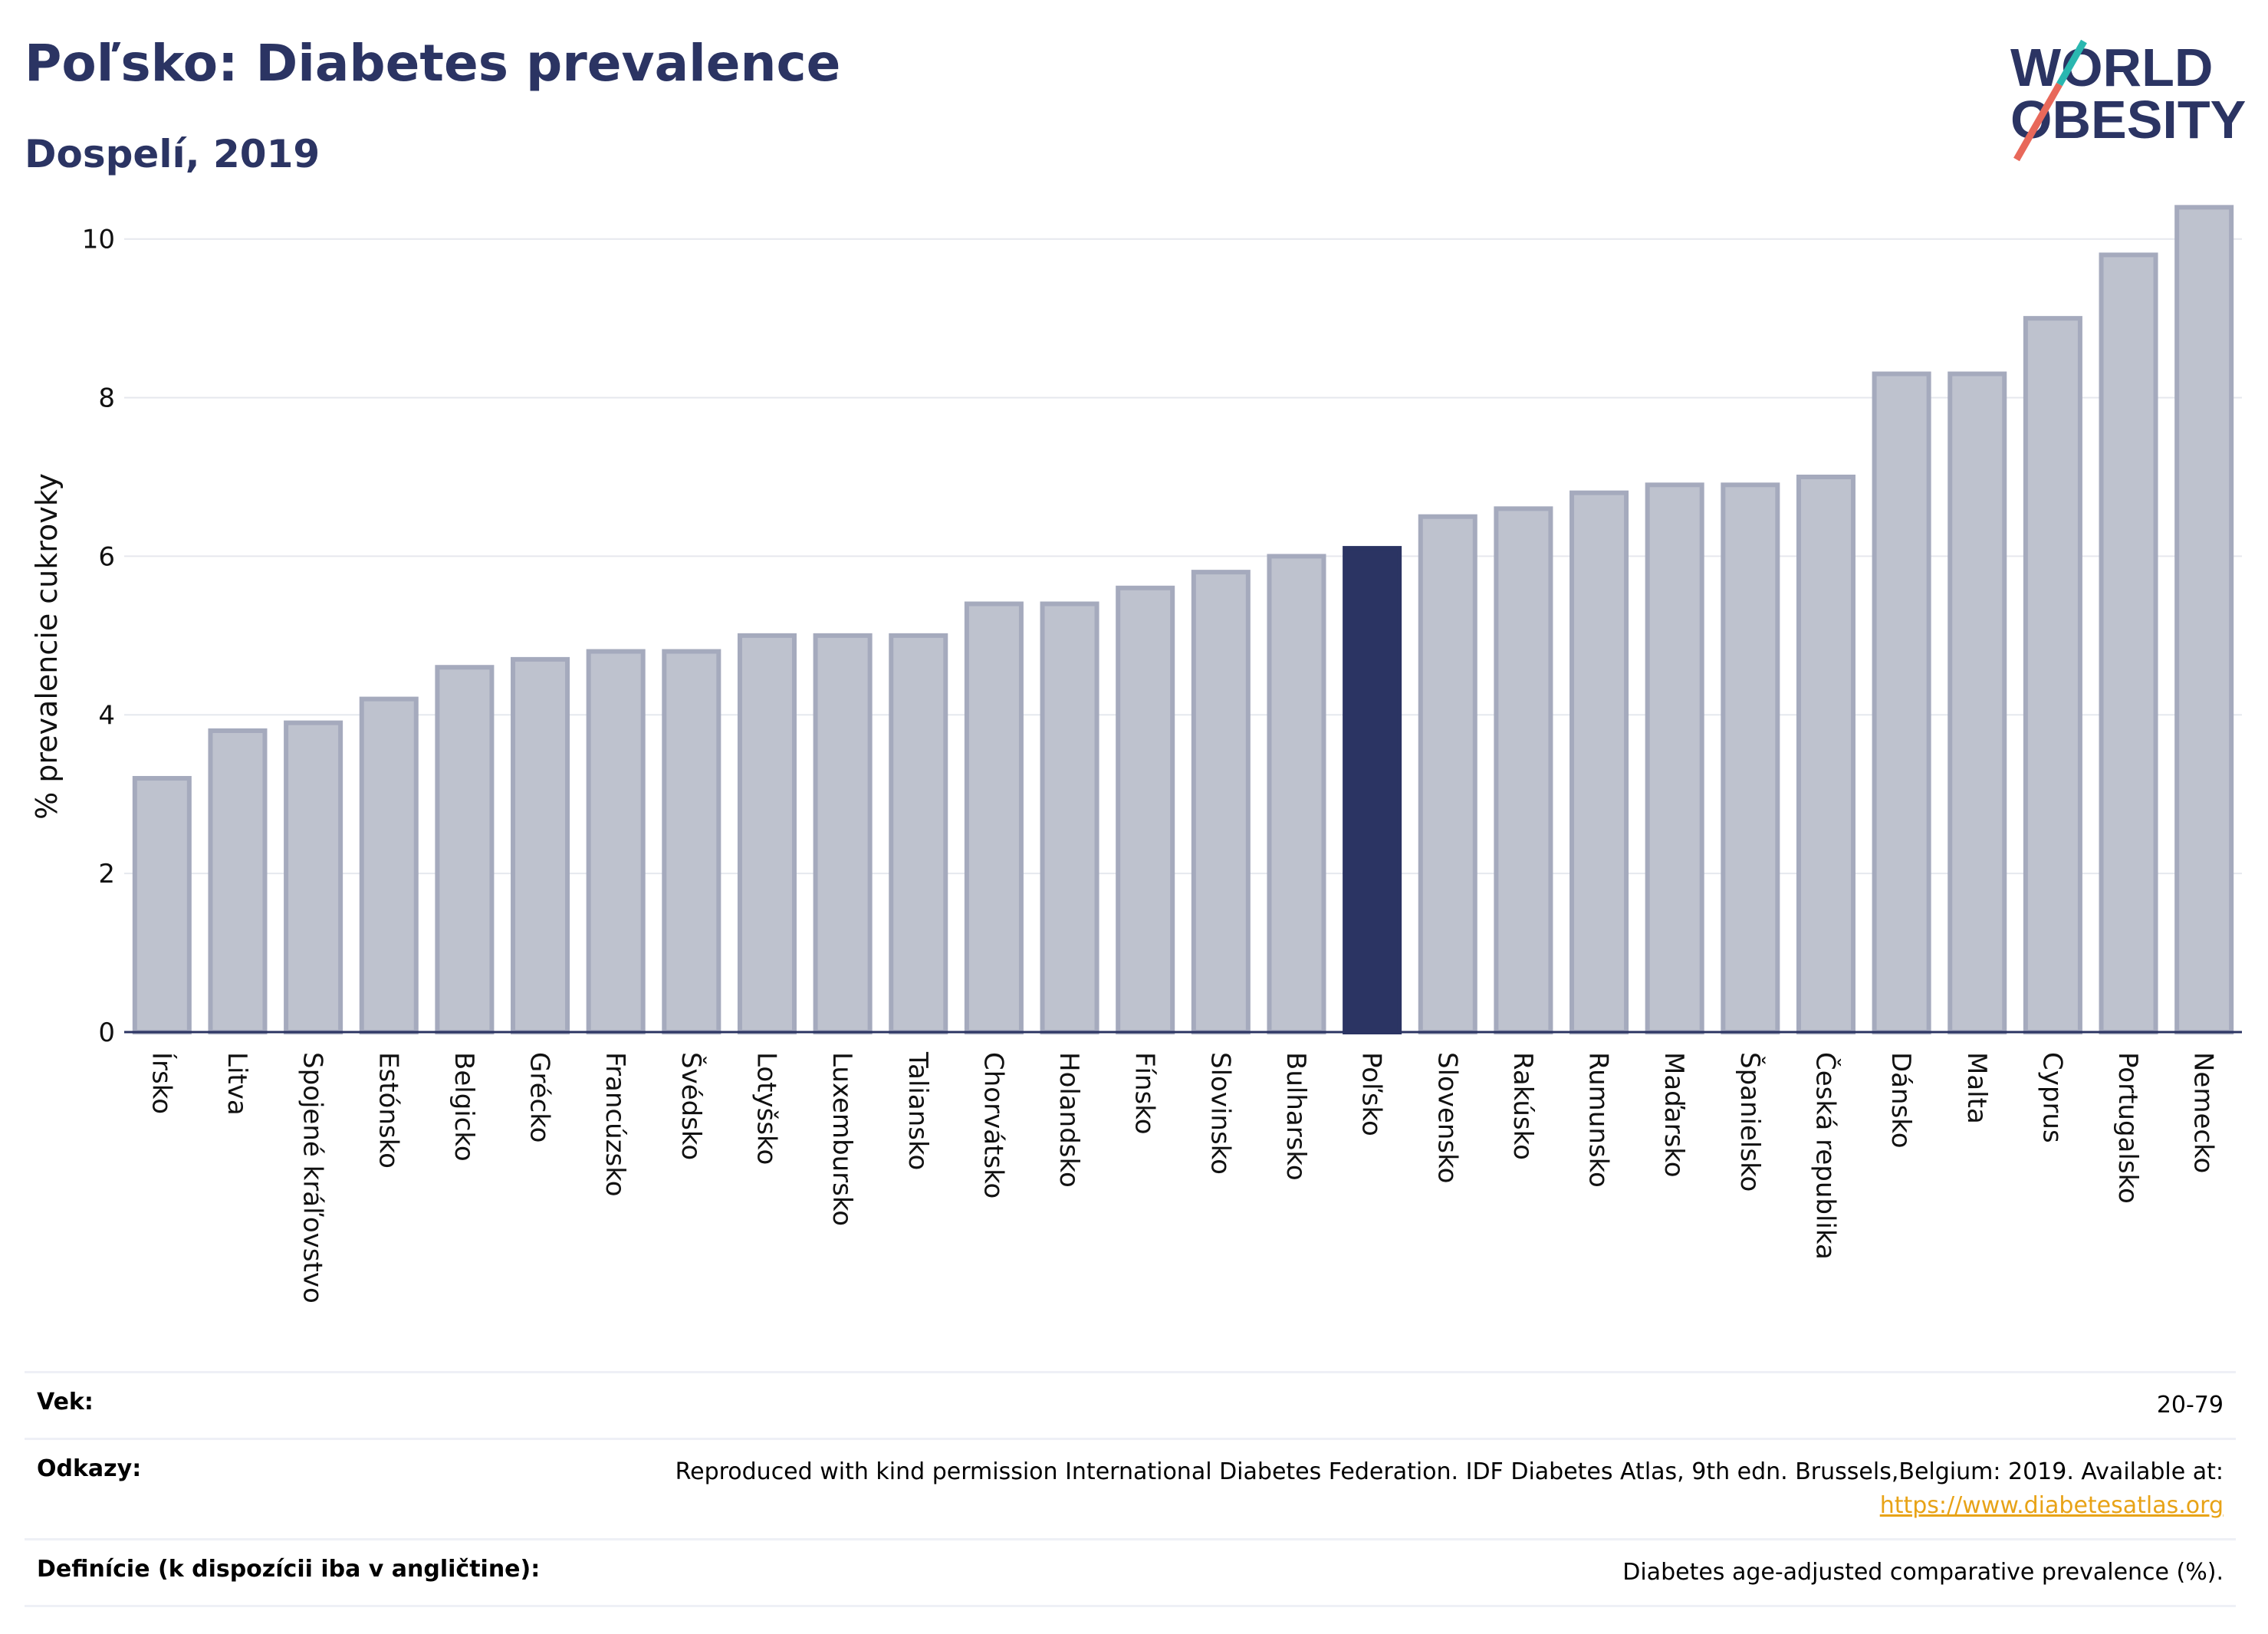 This screenshot has width=2268, height=1634. Describe the element at coordinates (172, 154) in the screenshot. I see `chart-subtitle: Dospelí, 2019` at that location.